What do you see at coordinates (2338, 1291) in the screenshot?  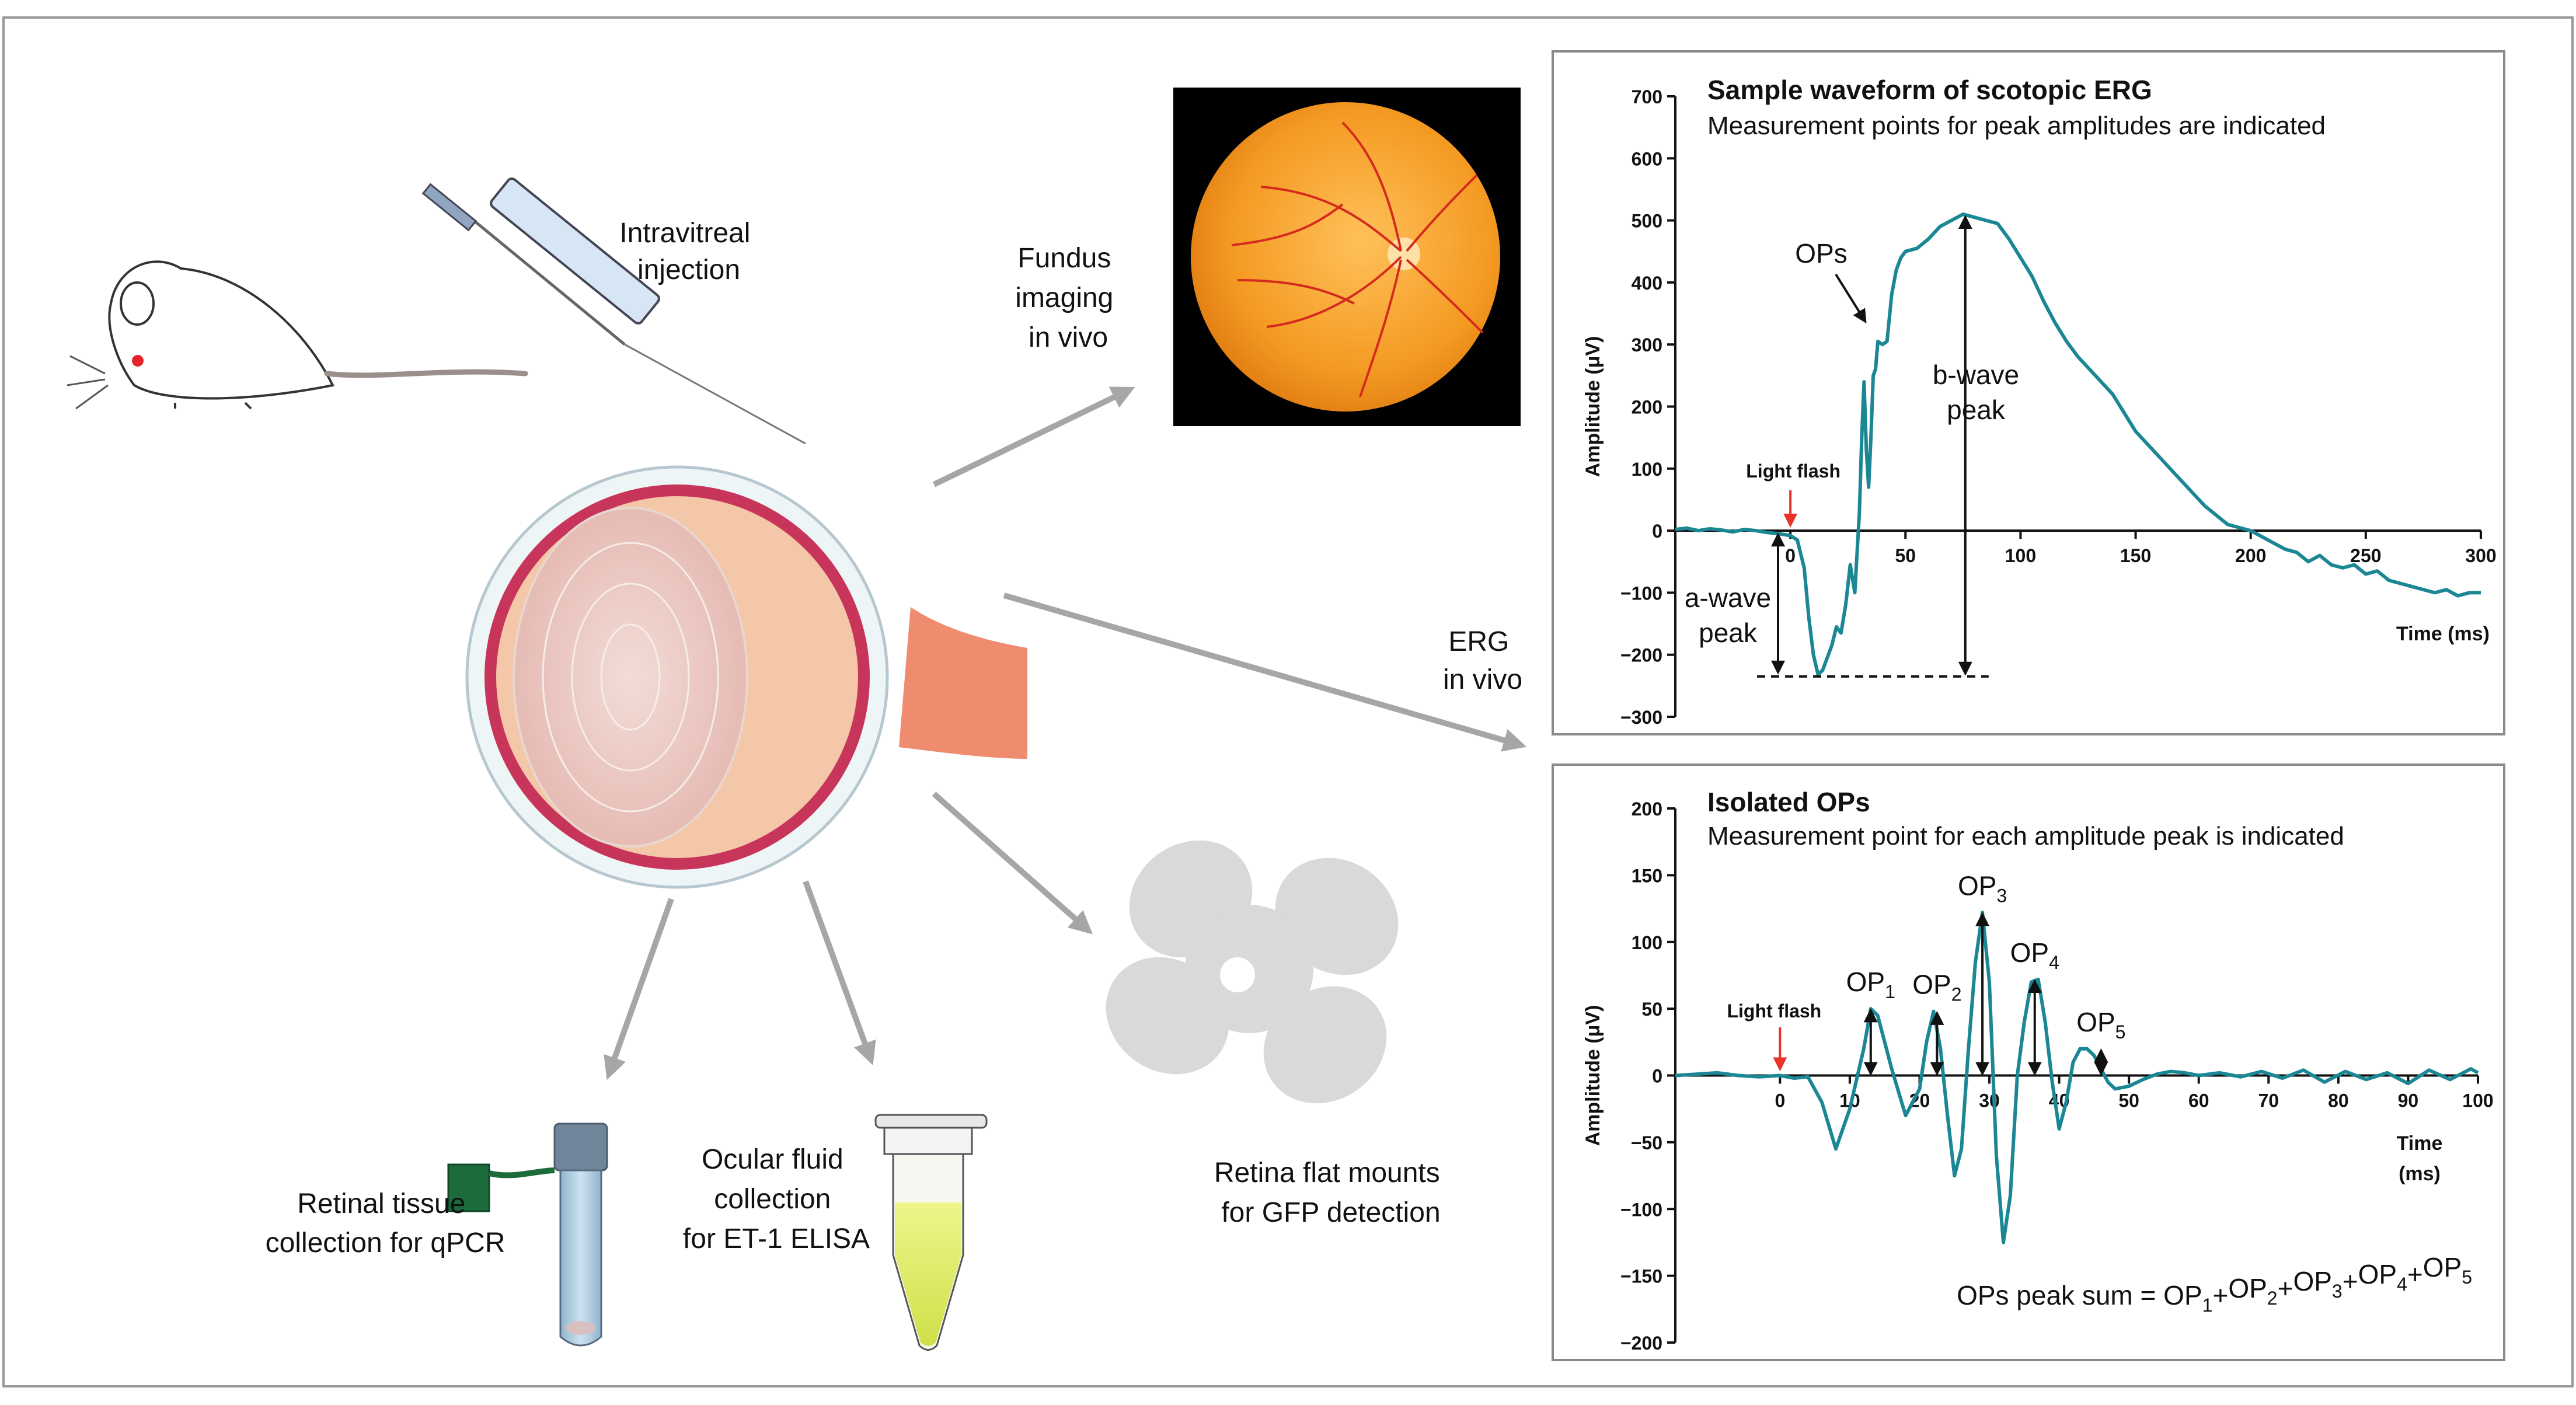 I see `chart2-sum-sub: 3` at bounding box center [2338, 1291].